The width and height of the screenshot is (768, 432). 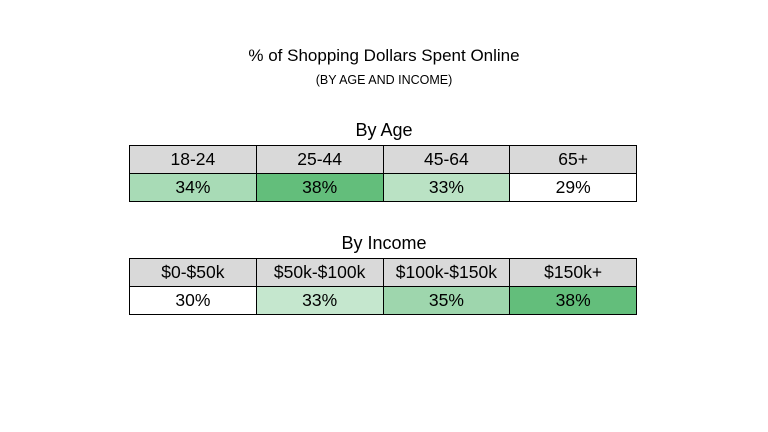 I want to click on income-value-row: 30% 33% 35% 38%, so click(x=383, y=300).